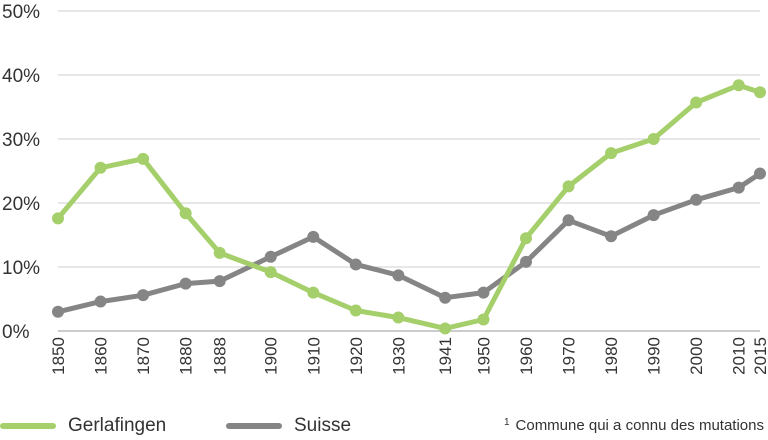 This screenshot has height=440, width=768. What do you see at coordinates (483, 356) in the screenshot?
I see `x-tick-label: 1950` at bounding box center [483, 356].